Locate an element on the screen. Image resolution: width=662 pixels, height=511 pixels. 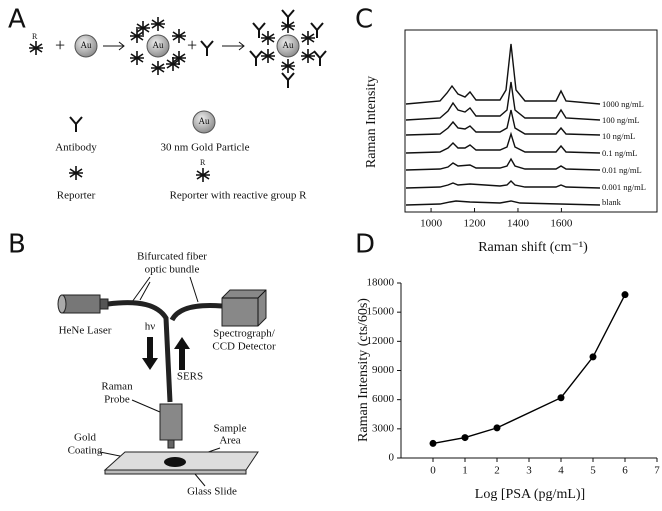
x-tick-label: 2 is located at coordinates (497, 471).